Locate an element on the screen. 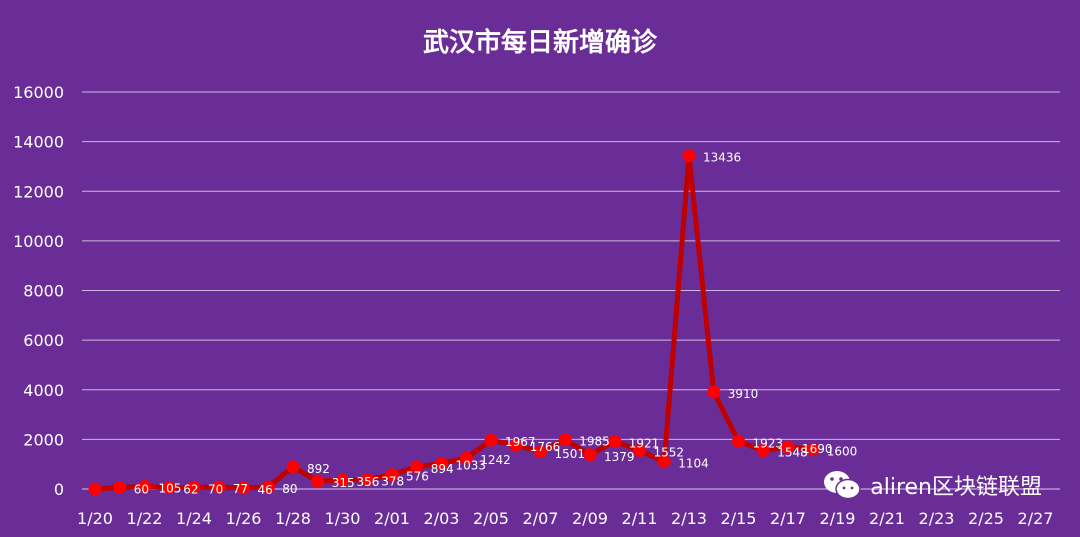  watermark-text: aliren区块链联盟 is located at coordinates (956, 487).